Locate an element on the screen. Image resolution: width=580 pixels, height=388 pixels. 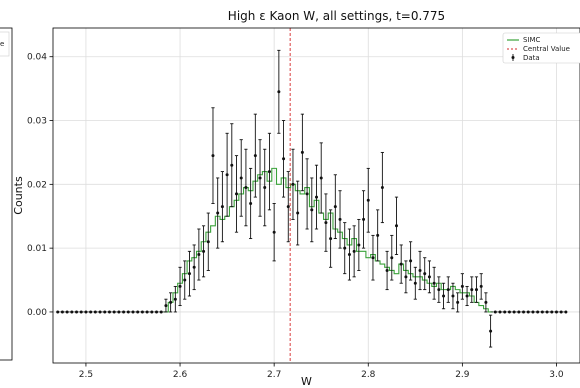
x-tick-label: 2.9 is located at coordinates (462, 375).